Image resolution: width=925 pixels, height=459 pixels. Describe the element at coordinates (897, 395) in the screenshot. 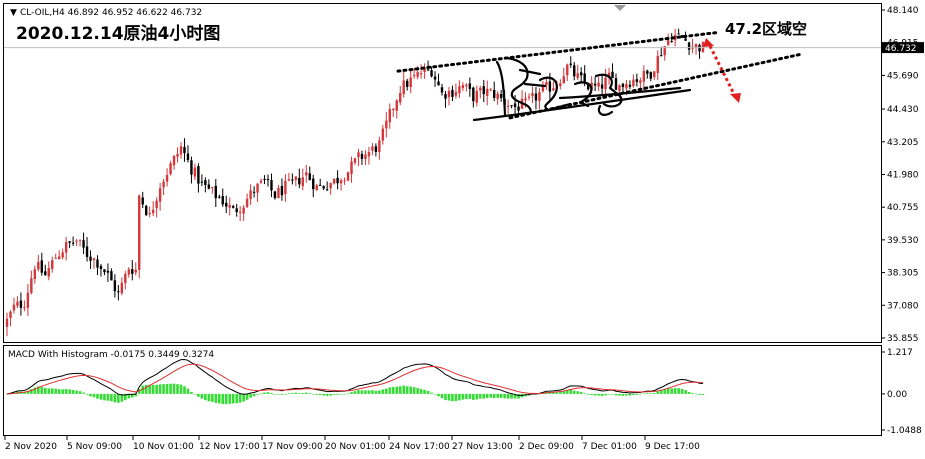

I see `macd-axis-label: 0.00` at that location.